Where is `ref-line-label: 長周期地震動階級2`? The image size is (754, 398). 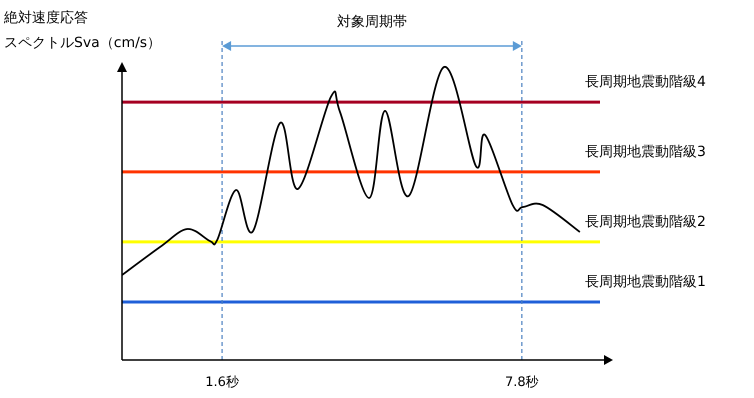 ref-line-label: 長周期地震動階級2 is located at coordinates (645, 222).